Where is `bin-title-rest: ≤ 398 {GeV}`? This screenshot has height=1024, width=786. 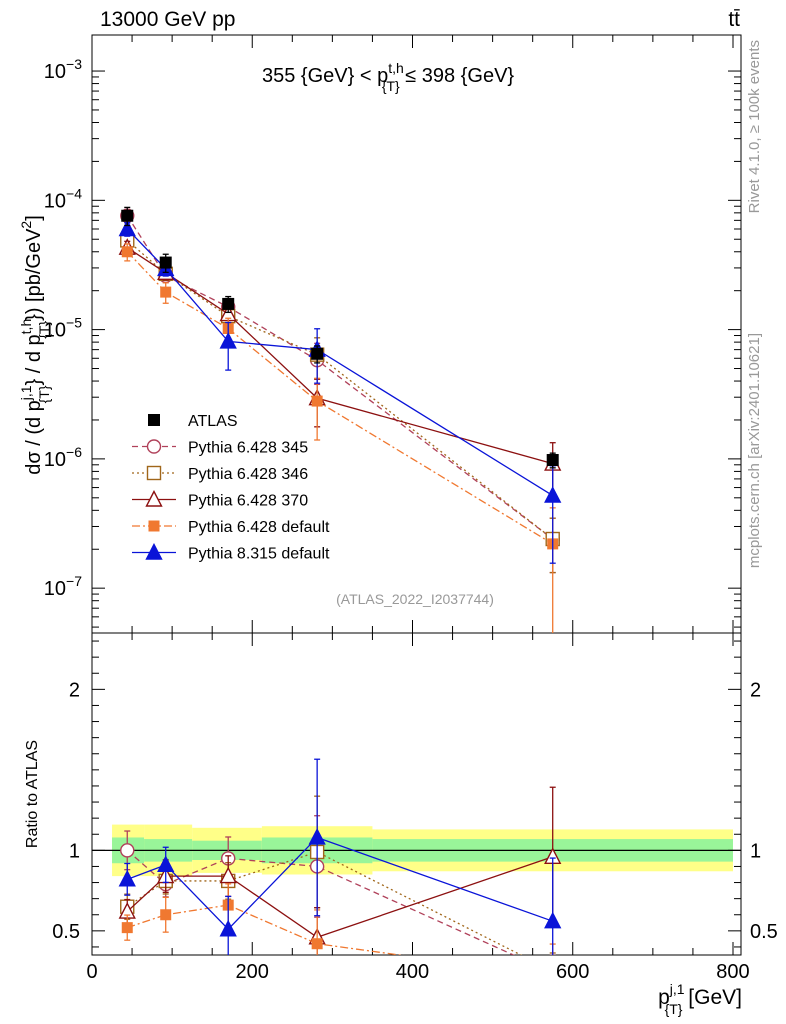
bin-title-rest: ≤ 398 {GeV} is located at coordinates (457, 76).